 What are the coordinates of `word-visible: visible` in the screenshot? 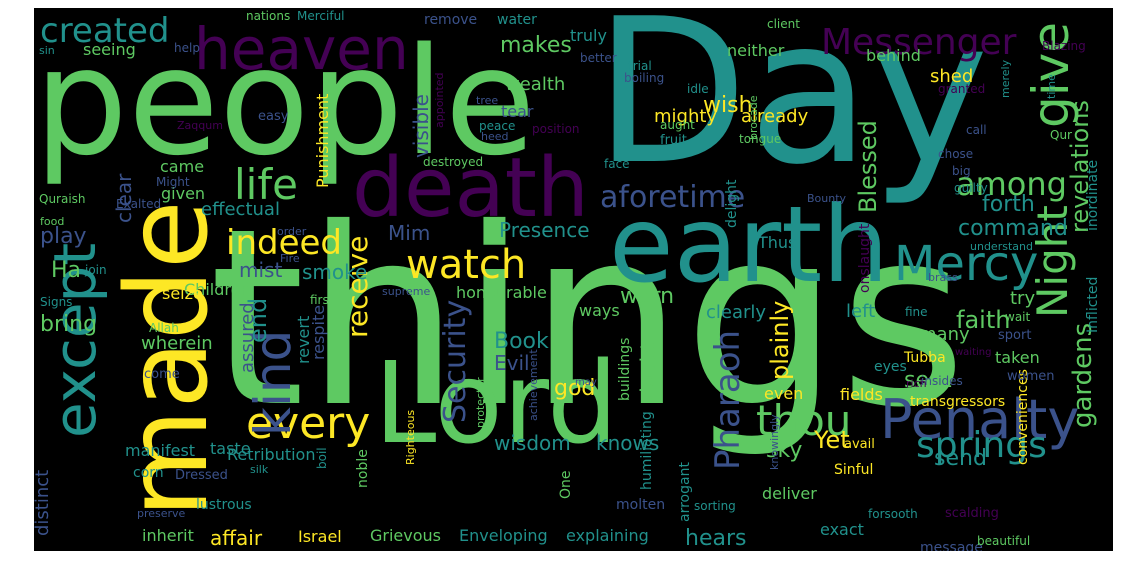 It's located at (421, 126).